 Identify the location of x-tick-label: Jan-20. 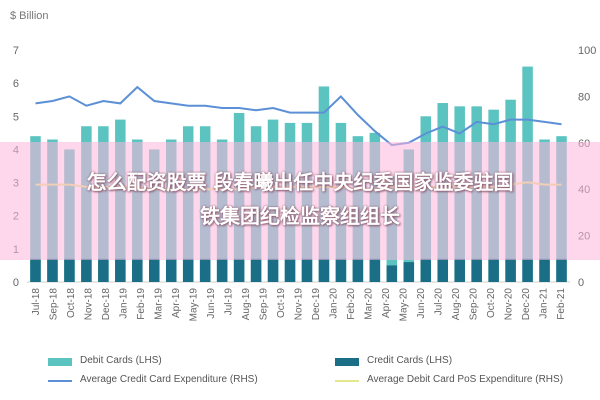
(334, 303).